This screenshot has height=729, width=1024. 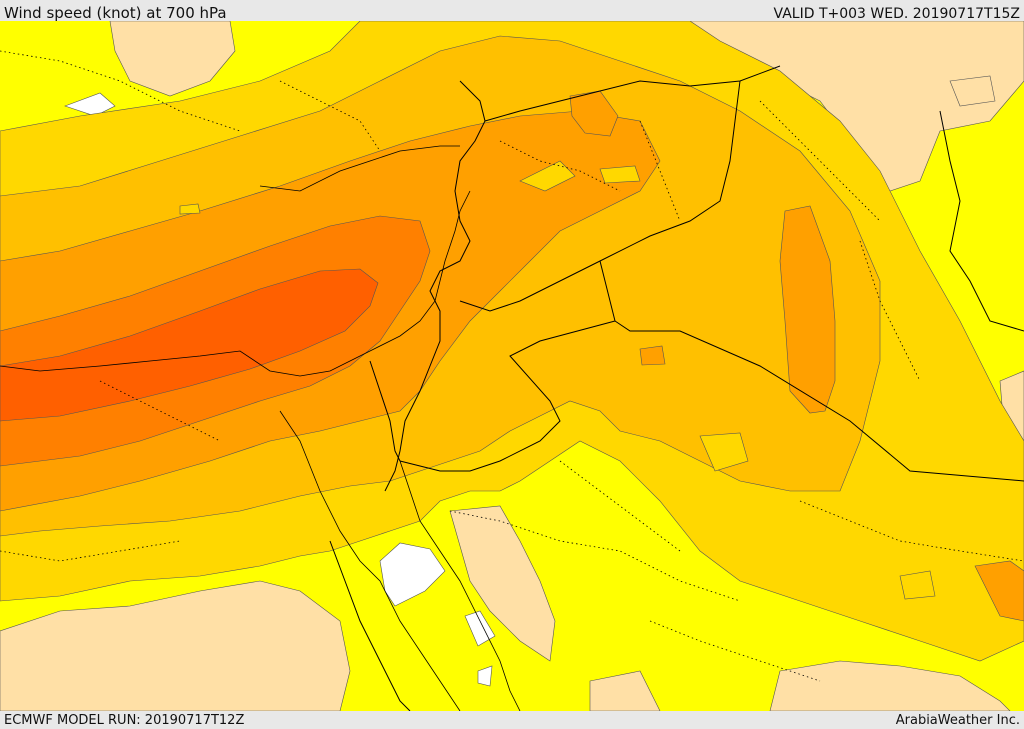 I want to click on light-area-southeast, so click(x=890, y=685).